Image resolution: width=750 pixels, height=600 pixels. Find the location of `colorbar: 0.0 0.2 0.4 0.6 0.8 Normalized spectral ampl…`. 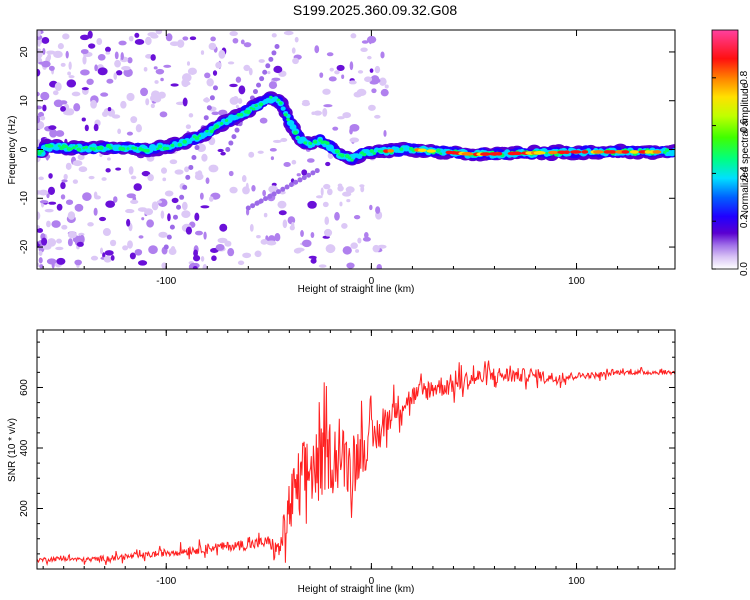

colorbar: 0.0 0.2 0.4 0.6 0.8 Normalized spectral ampl… is located at coordinates (730, 152).